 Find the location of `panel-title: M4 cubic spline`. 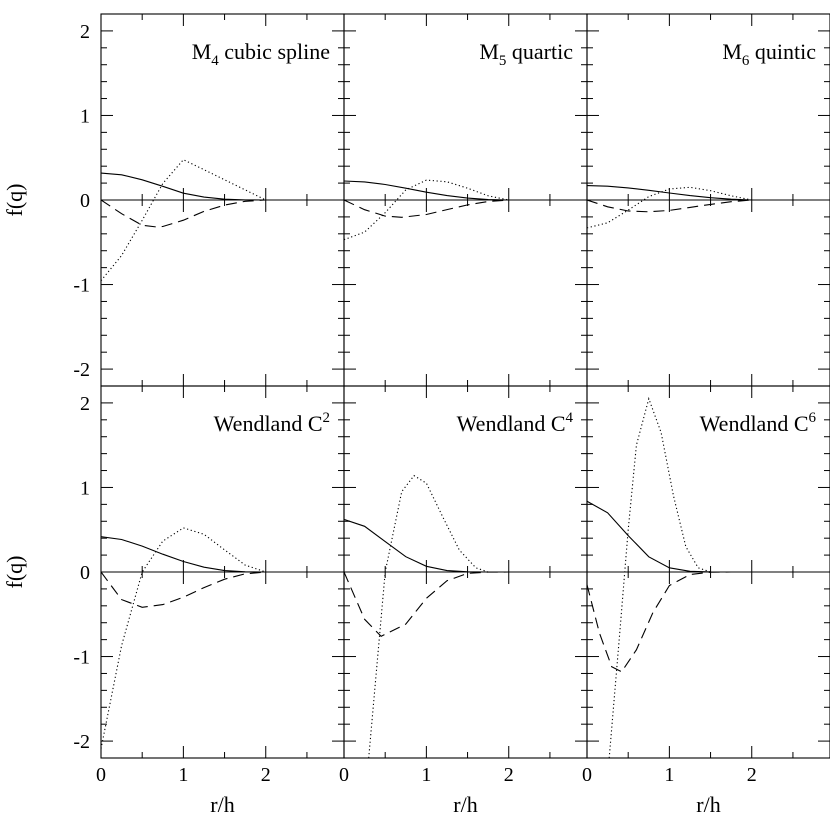

panel-title: M4 cubic spline is located at coordinates (261, 54).